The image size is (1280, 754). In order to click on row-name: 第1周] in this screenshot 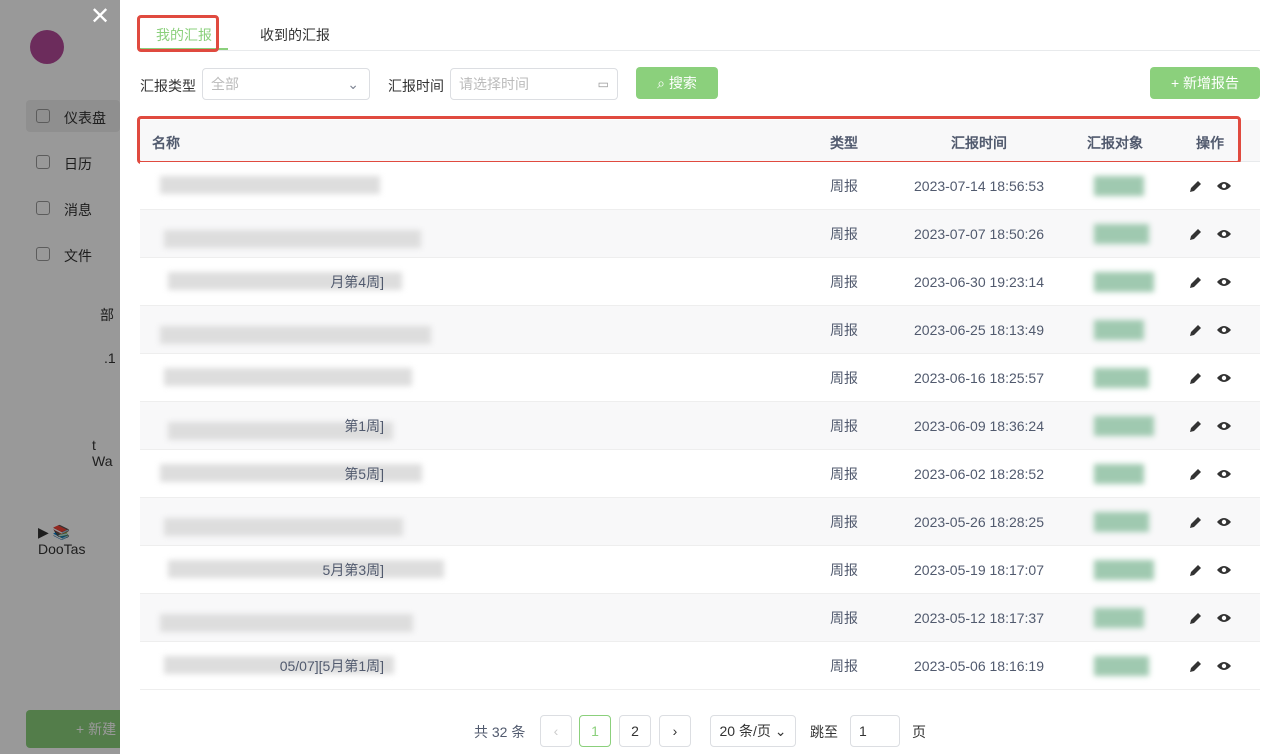, I will do `click(364, 426)`.